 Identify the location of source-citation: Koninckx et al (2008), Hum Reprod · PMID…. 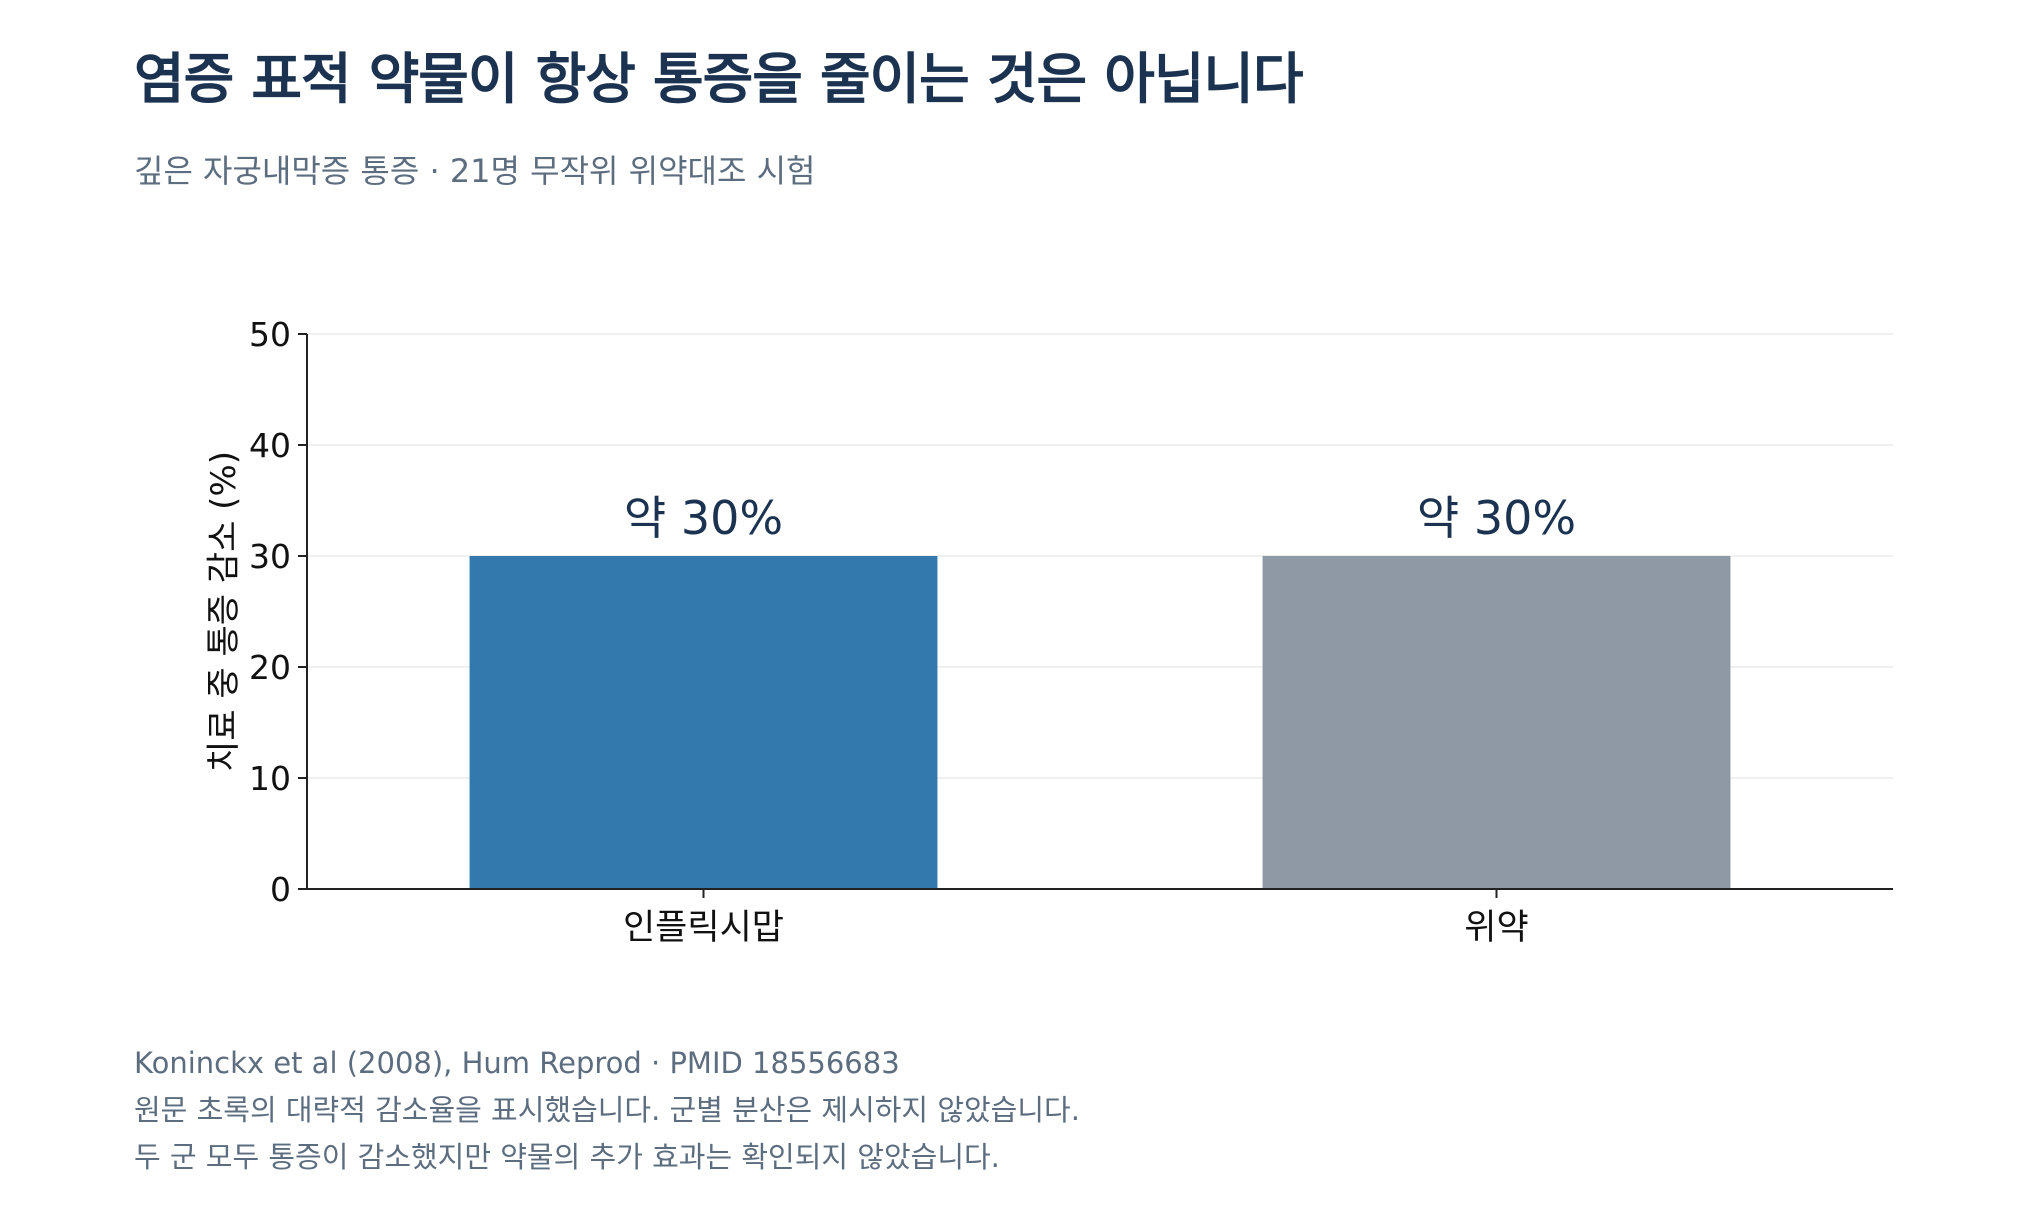
(517, 1063).